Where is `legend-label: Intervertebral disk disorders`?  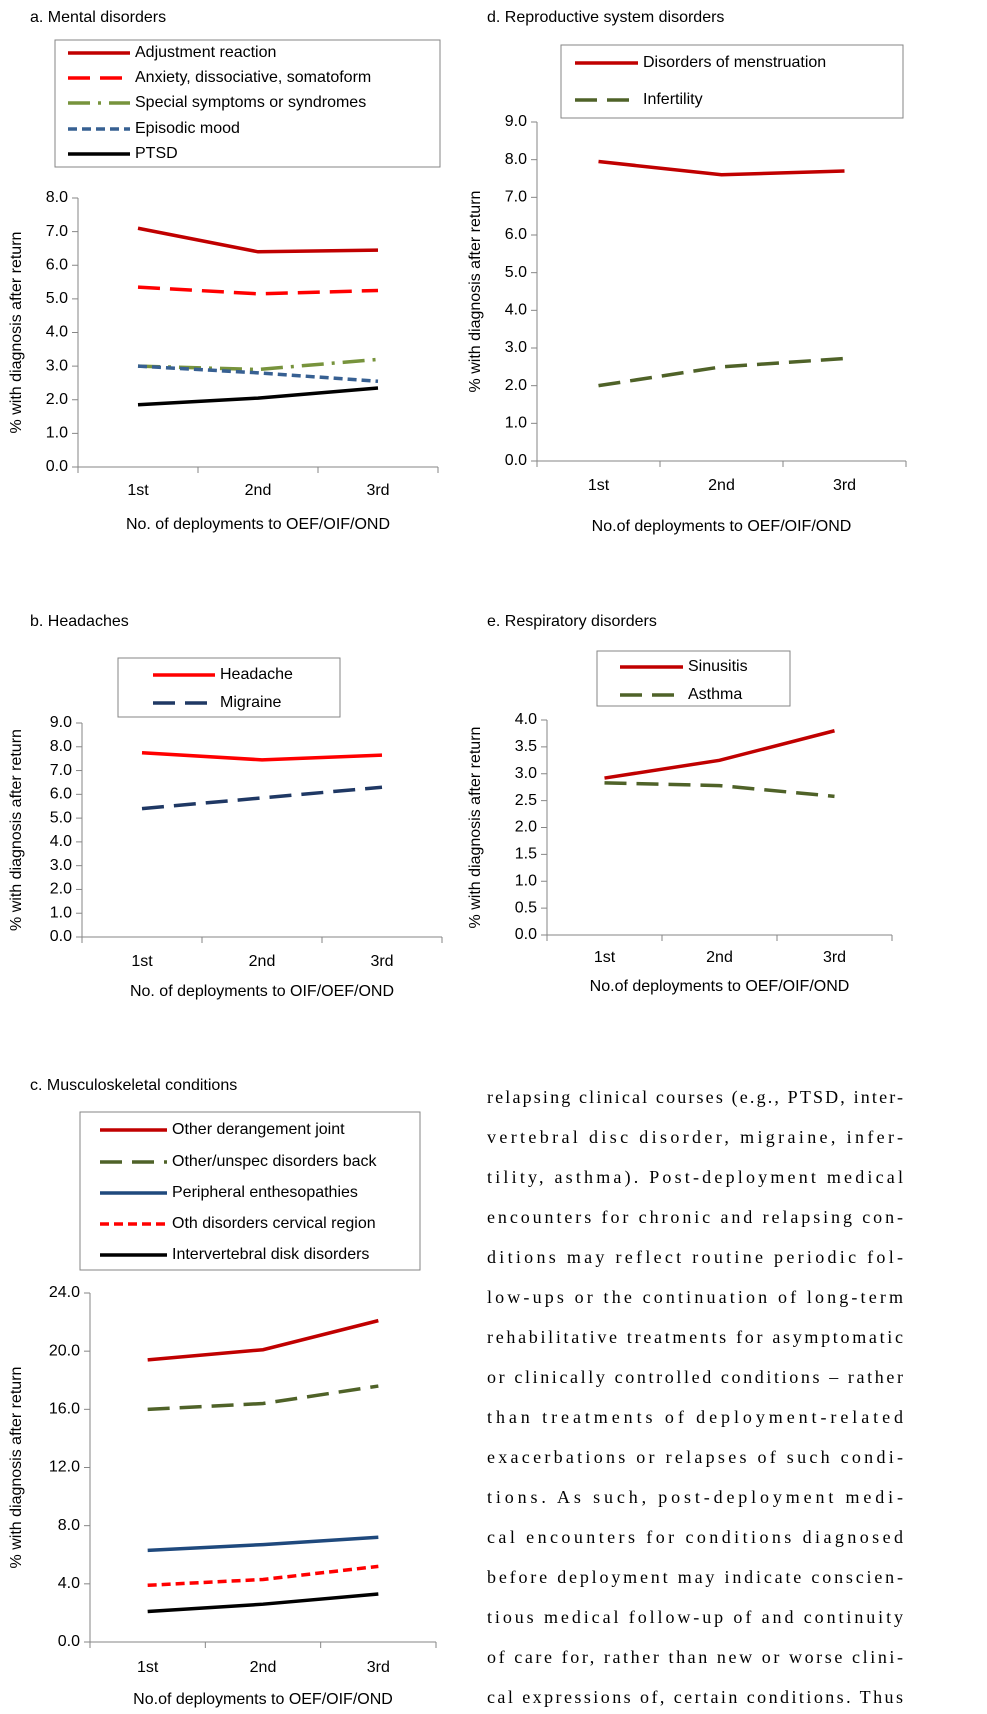 legend-label: Intervertebral disk disorders is located at coordinates (270, 1254).